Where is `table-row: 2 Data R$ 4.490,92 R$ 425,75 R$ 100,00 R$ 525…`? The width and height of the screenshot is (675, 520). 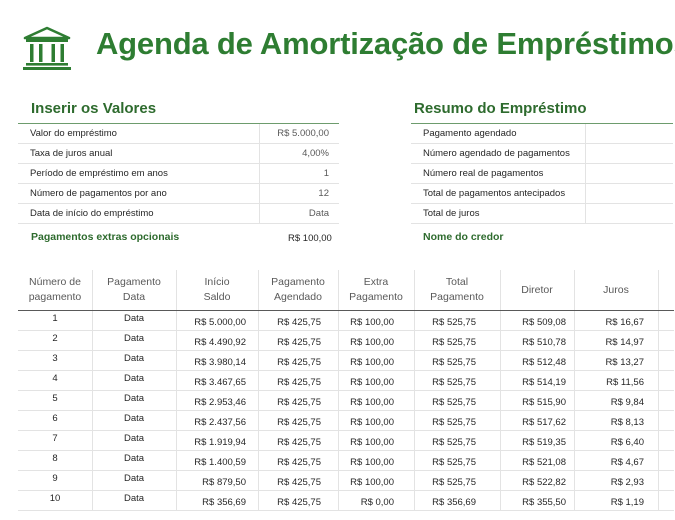
table-row: 2 Data R$ 4.490,92 R$ 425,75 R$ 100,00 R$ 525… is located at coordinates (346, 341).